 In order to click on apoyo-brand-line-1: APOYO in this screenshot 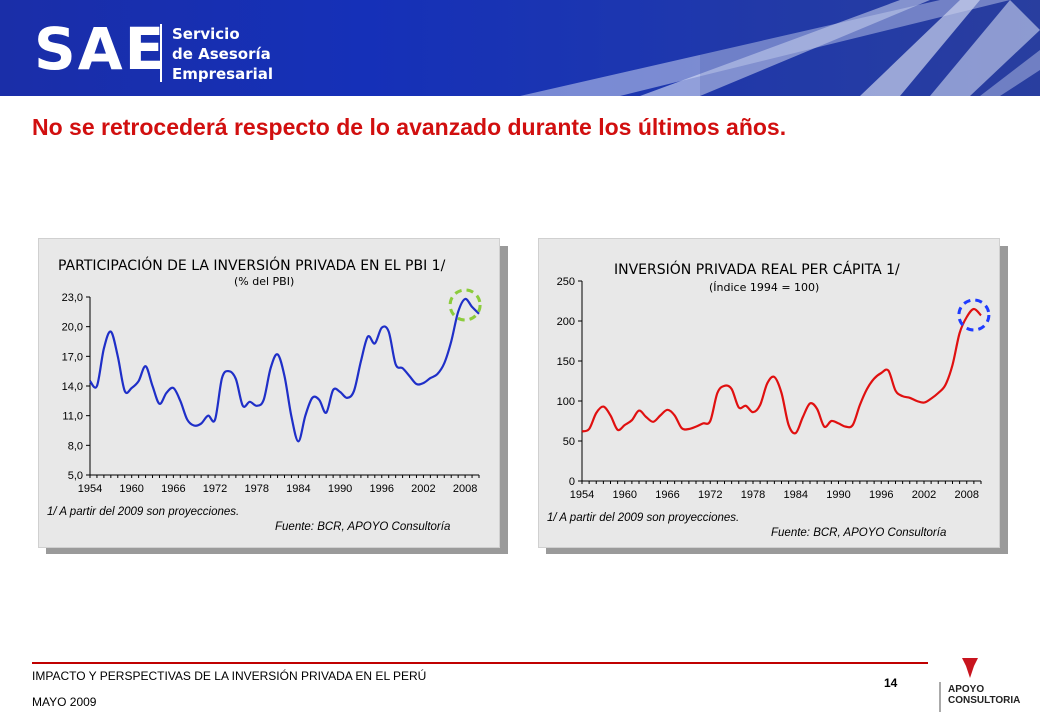, I will do `click(966, 689)`.